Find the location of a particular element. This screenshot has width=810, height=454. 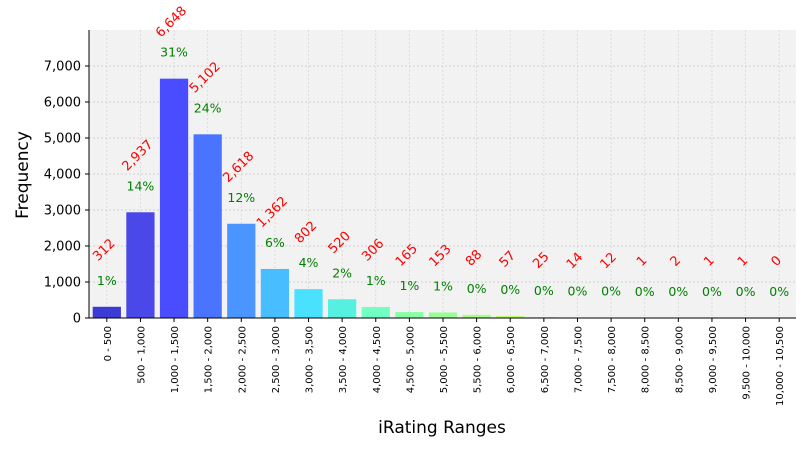

x-tick-label: 1,500 - 2,000 is located at coordinates (209, 359).